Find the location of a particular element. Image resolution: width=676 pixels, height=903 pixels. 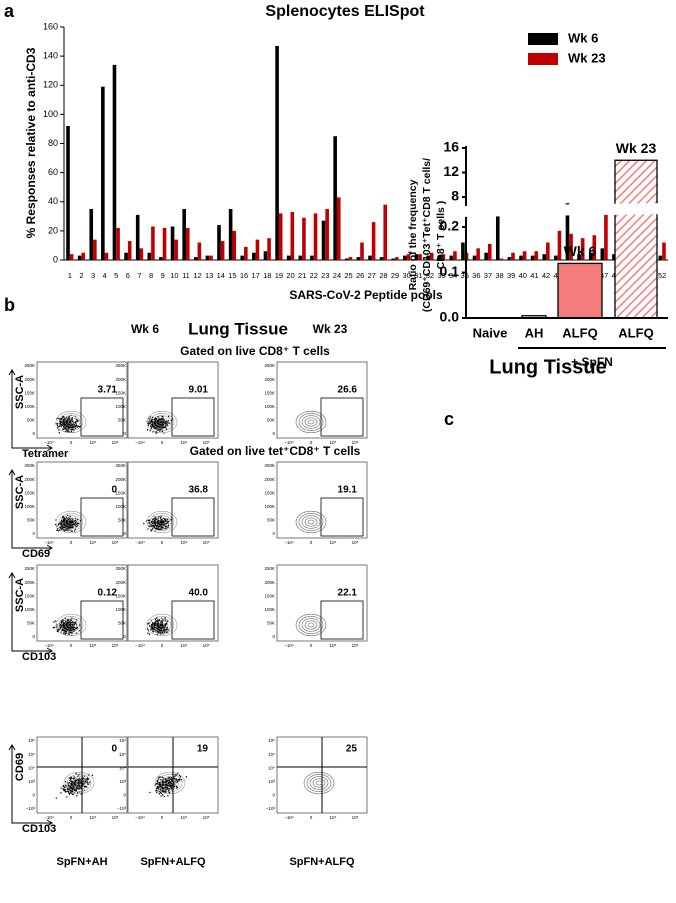

panel-label: b is located at coordinates (9, 305).